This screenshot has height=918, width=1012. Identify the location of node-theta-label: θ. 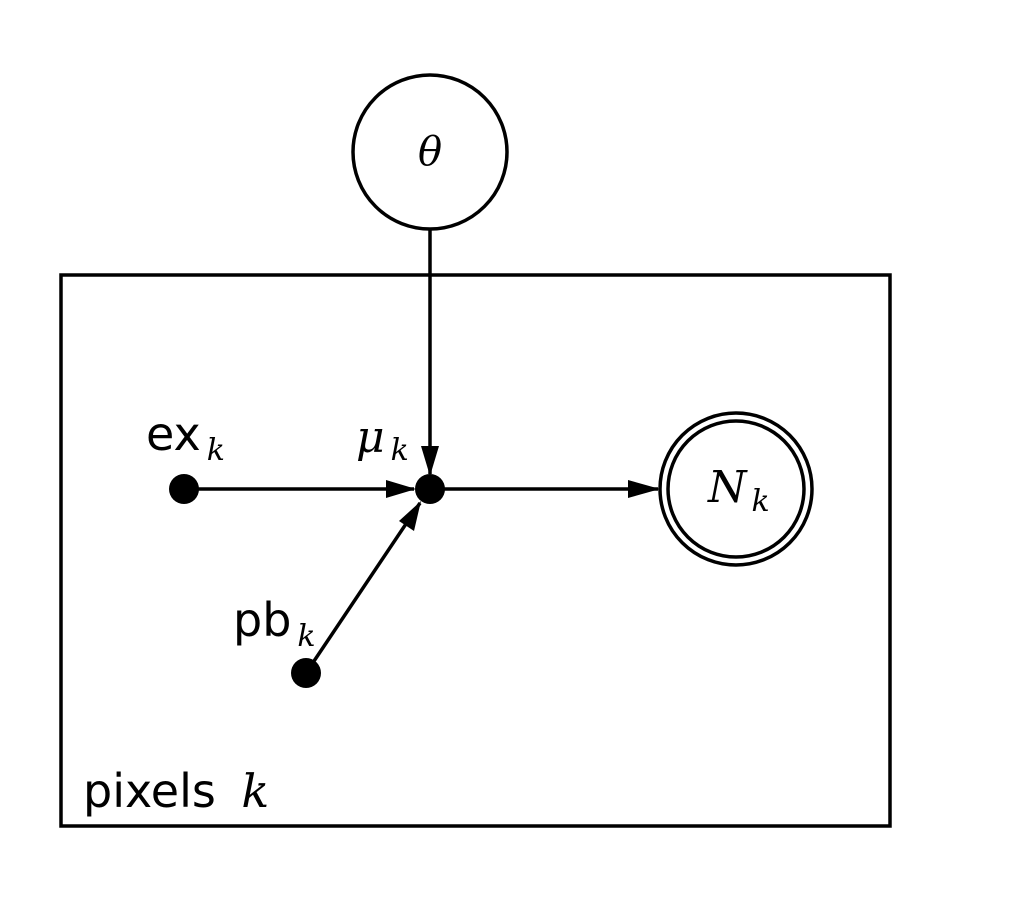
(430, 152).